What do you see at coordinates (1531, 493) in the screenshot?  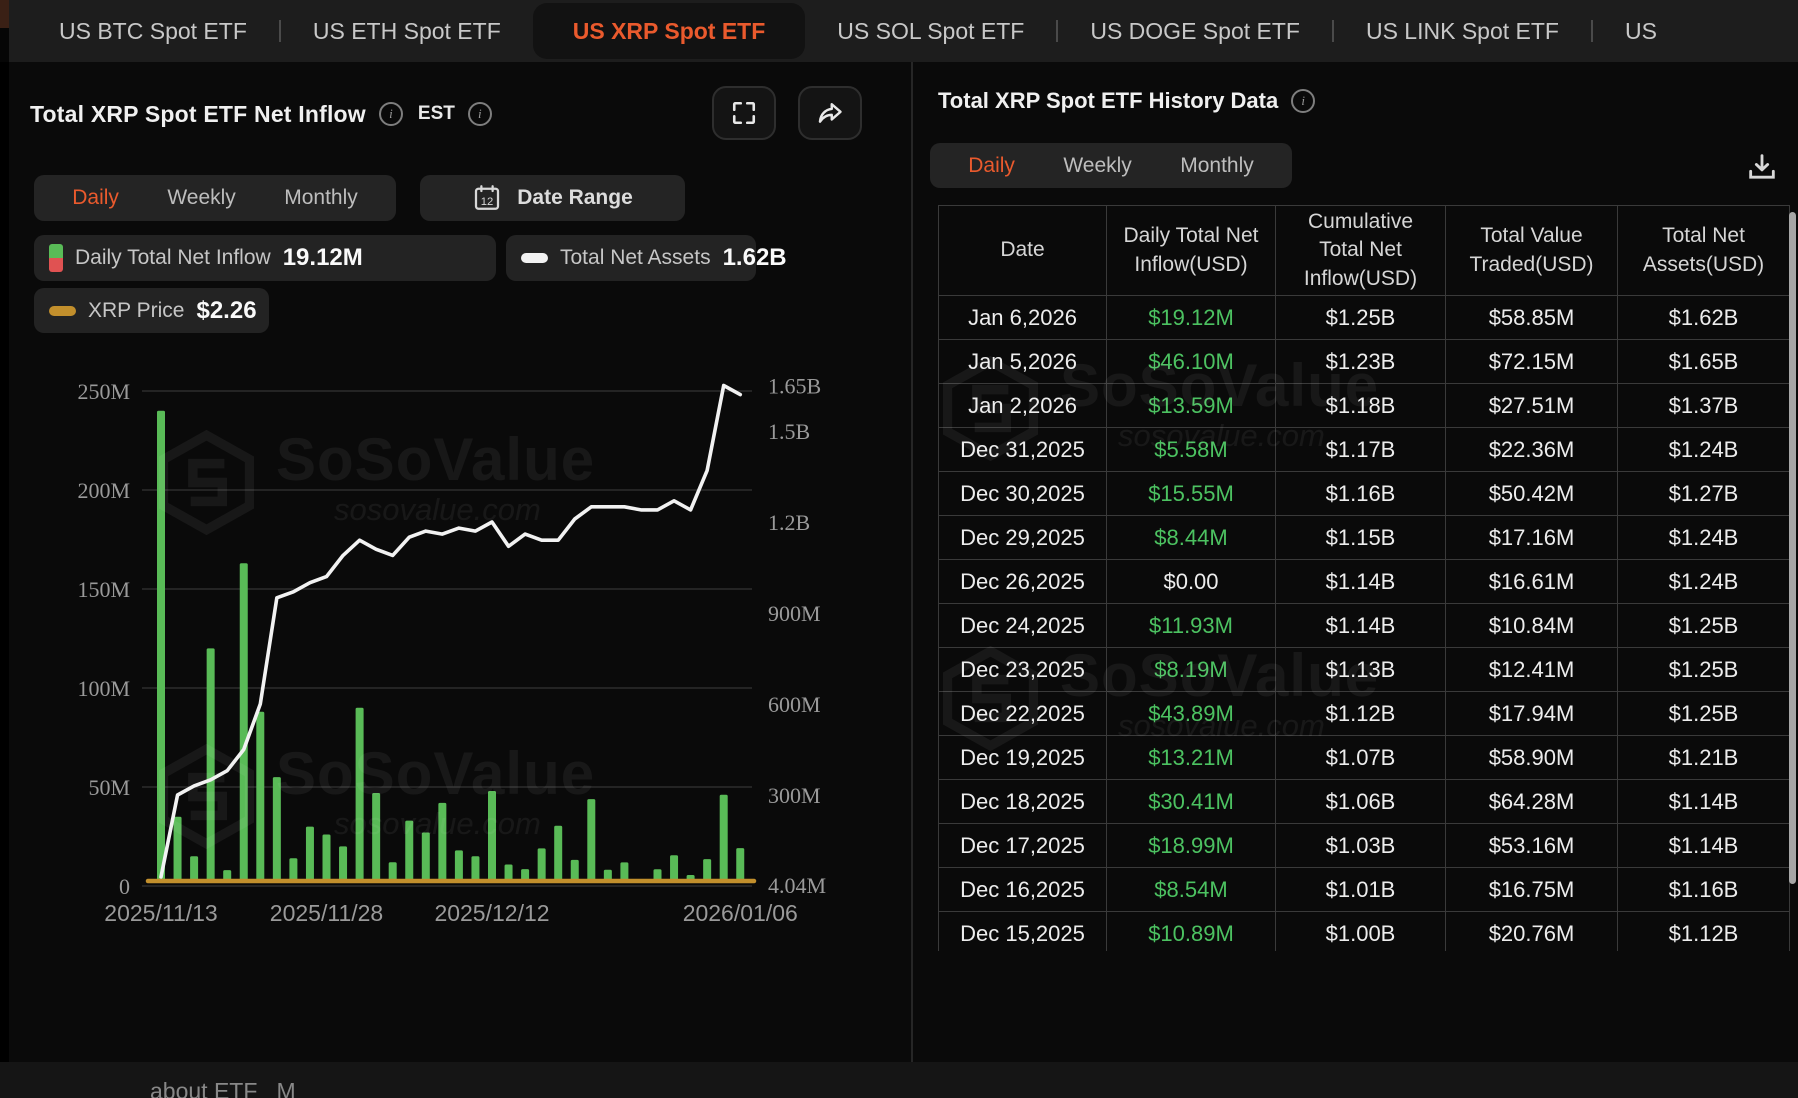 I see `cell-traded: $50.42M` at bounding box center [1531, 493].